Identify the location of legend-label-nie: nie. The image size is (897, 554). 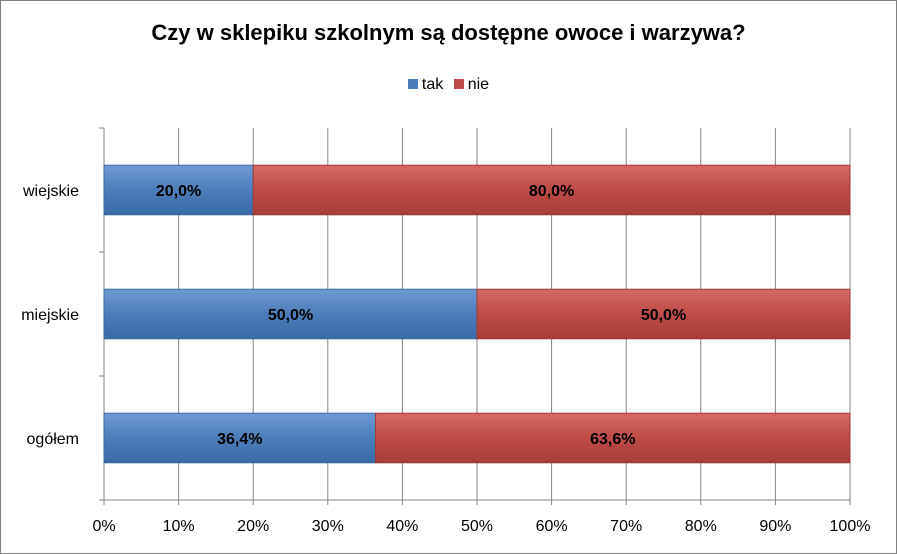
(478, 84).